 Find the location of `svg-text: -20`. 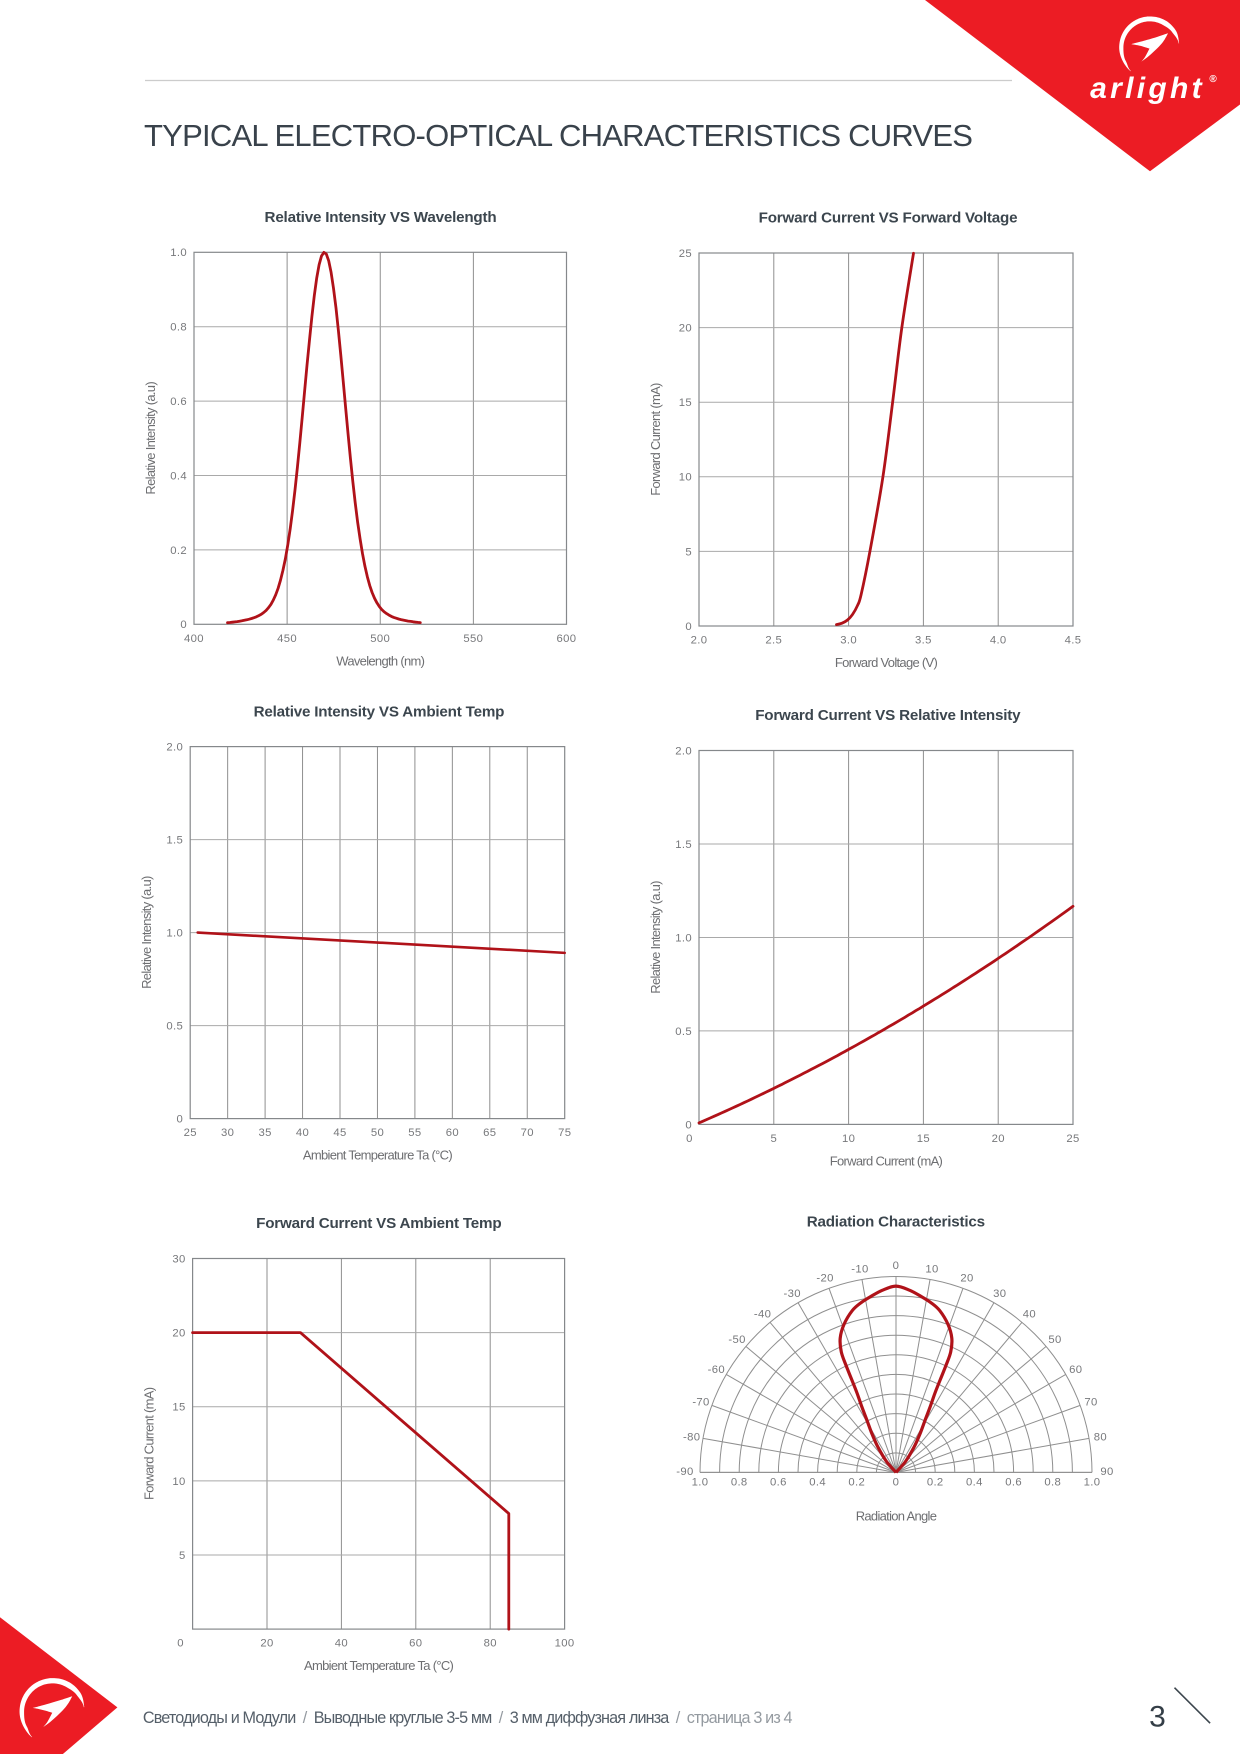

svg-text: -20 is located at coordinates (824, 1279).